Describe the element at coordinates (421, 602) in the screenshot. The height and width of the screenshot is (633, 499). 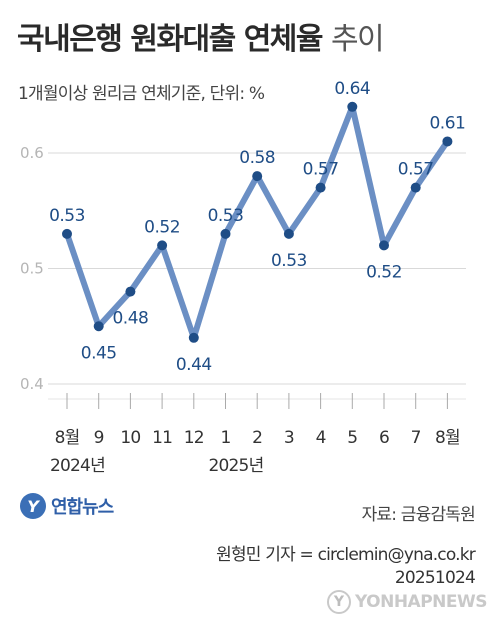
I see `watermark-text: YONHAPNEWS` at that location.